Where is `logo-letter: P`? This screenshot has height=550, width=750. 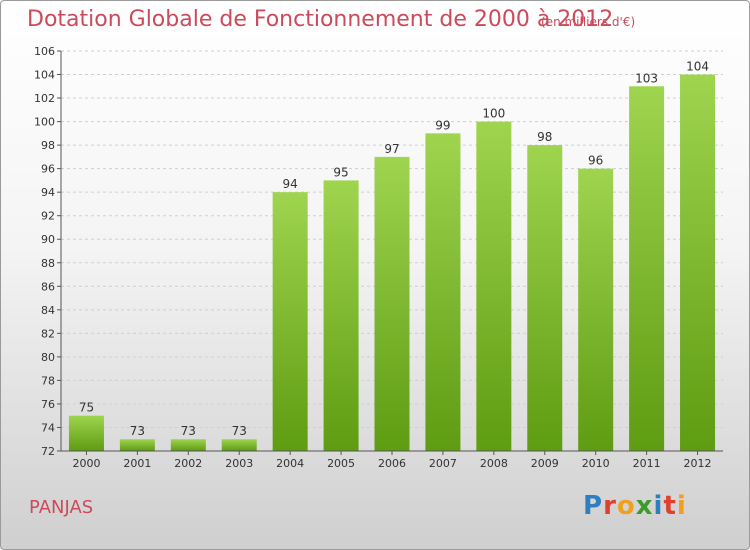 logo-letter: P is located at coordinates (593, 506).